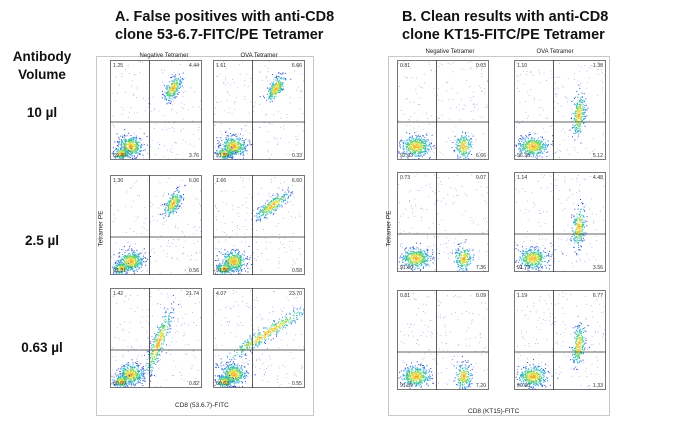 The height and width of the screenshot is (423, 673). What do you see at coordinates (156, 225) in the screenshot?
I see `plot-frame` at bounding box center [156, 225].